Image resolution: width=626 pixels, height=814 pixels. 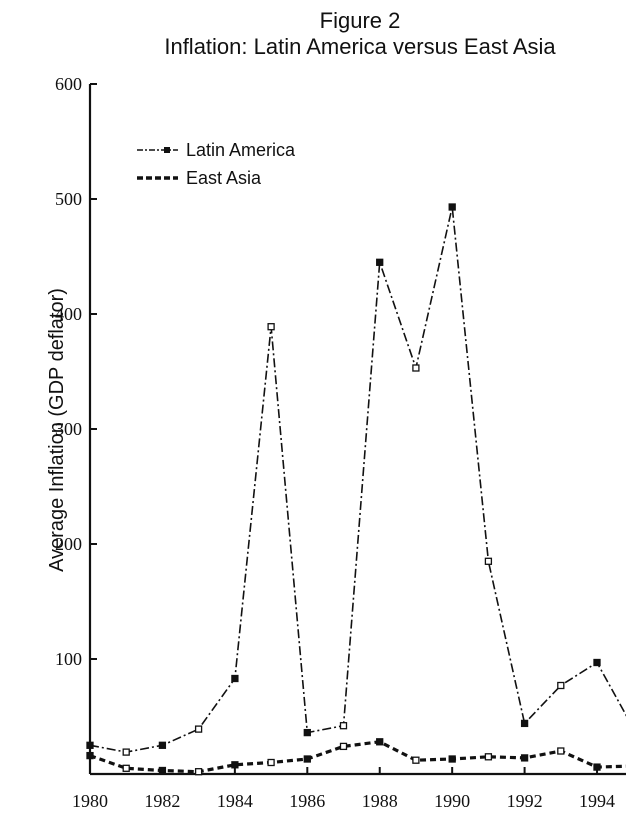 I want to click on x-tick-label: 1988, so click(x=380, y=801).